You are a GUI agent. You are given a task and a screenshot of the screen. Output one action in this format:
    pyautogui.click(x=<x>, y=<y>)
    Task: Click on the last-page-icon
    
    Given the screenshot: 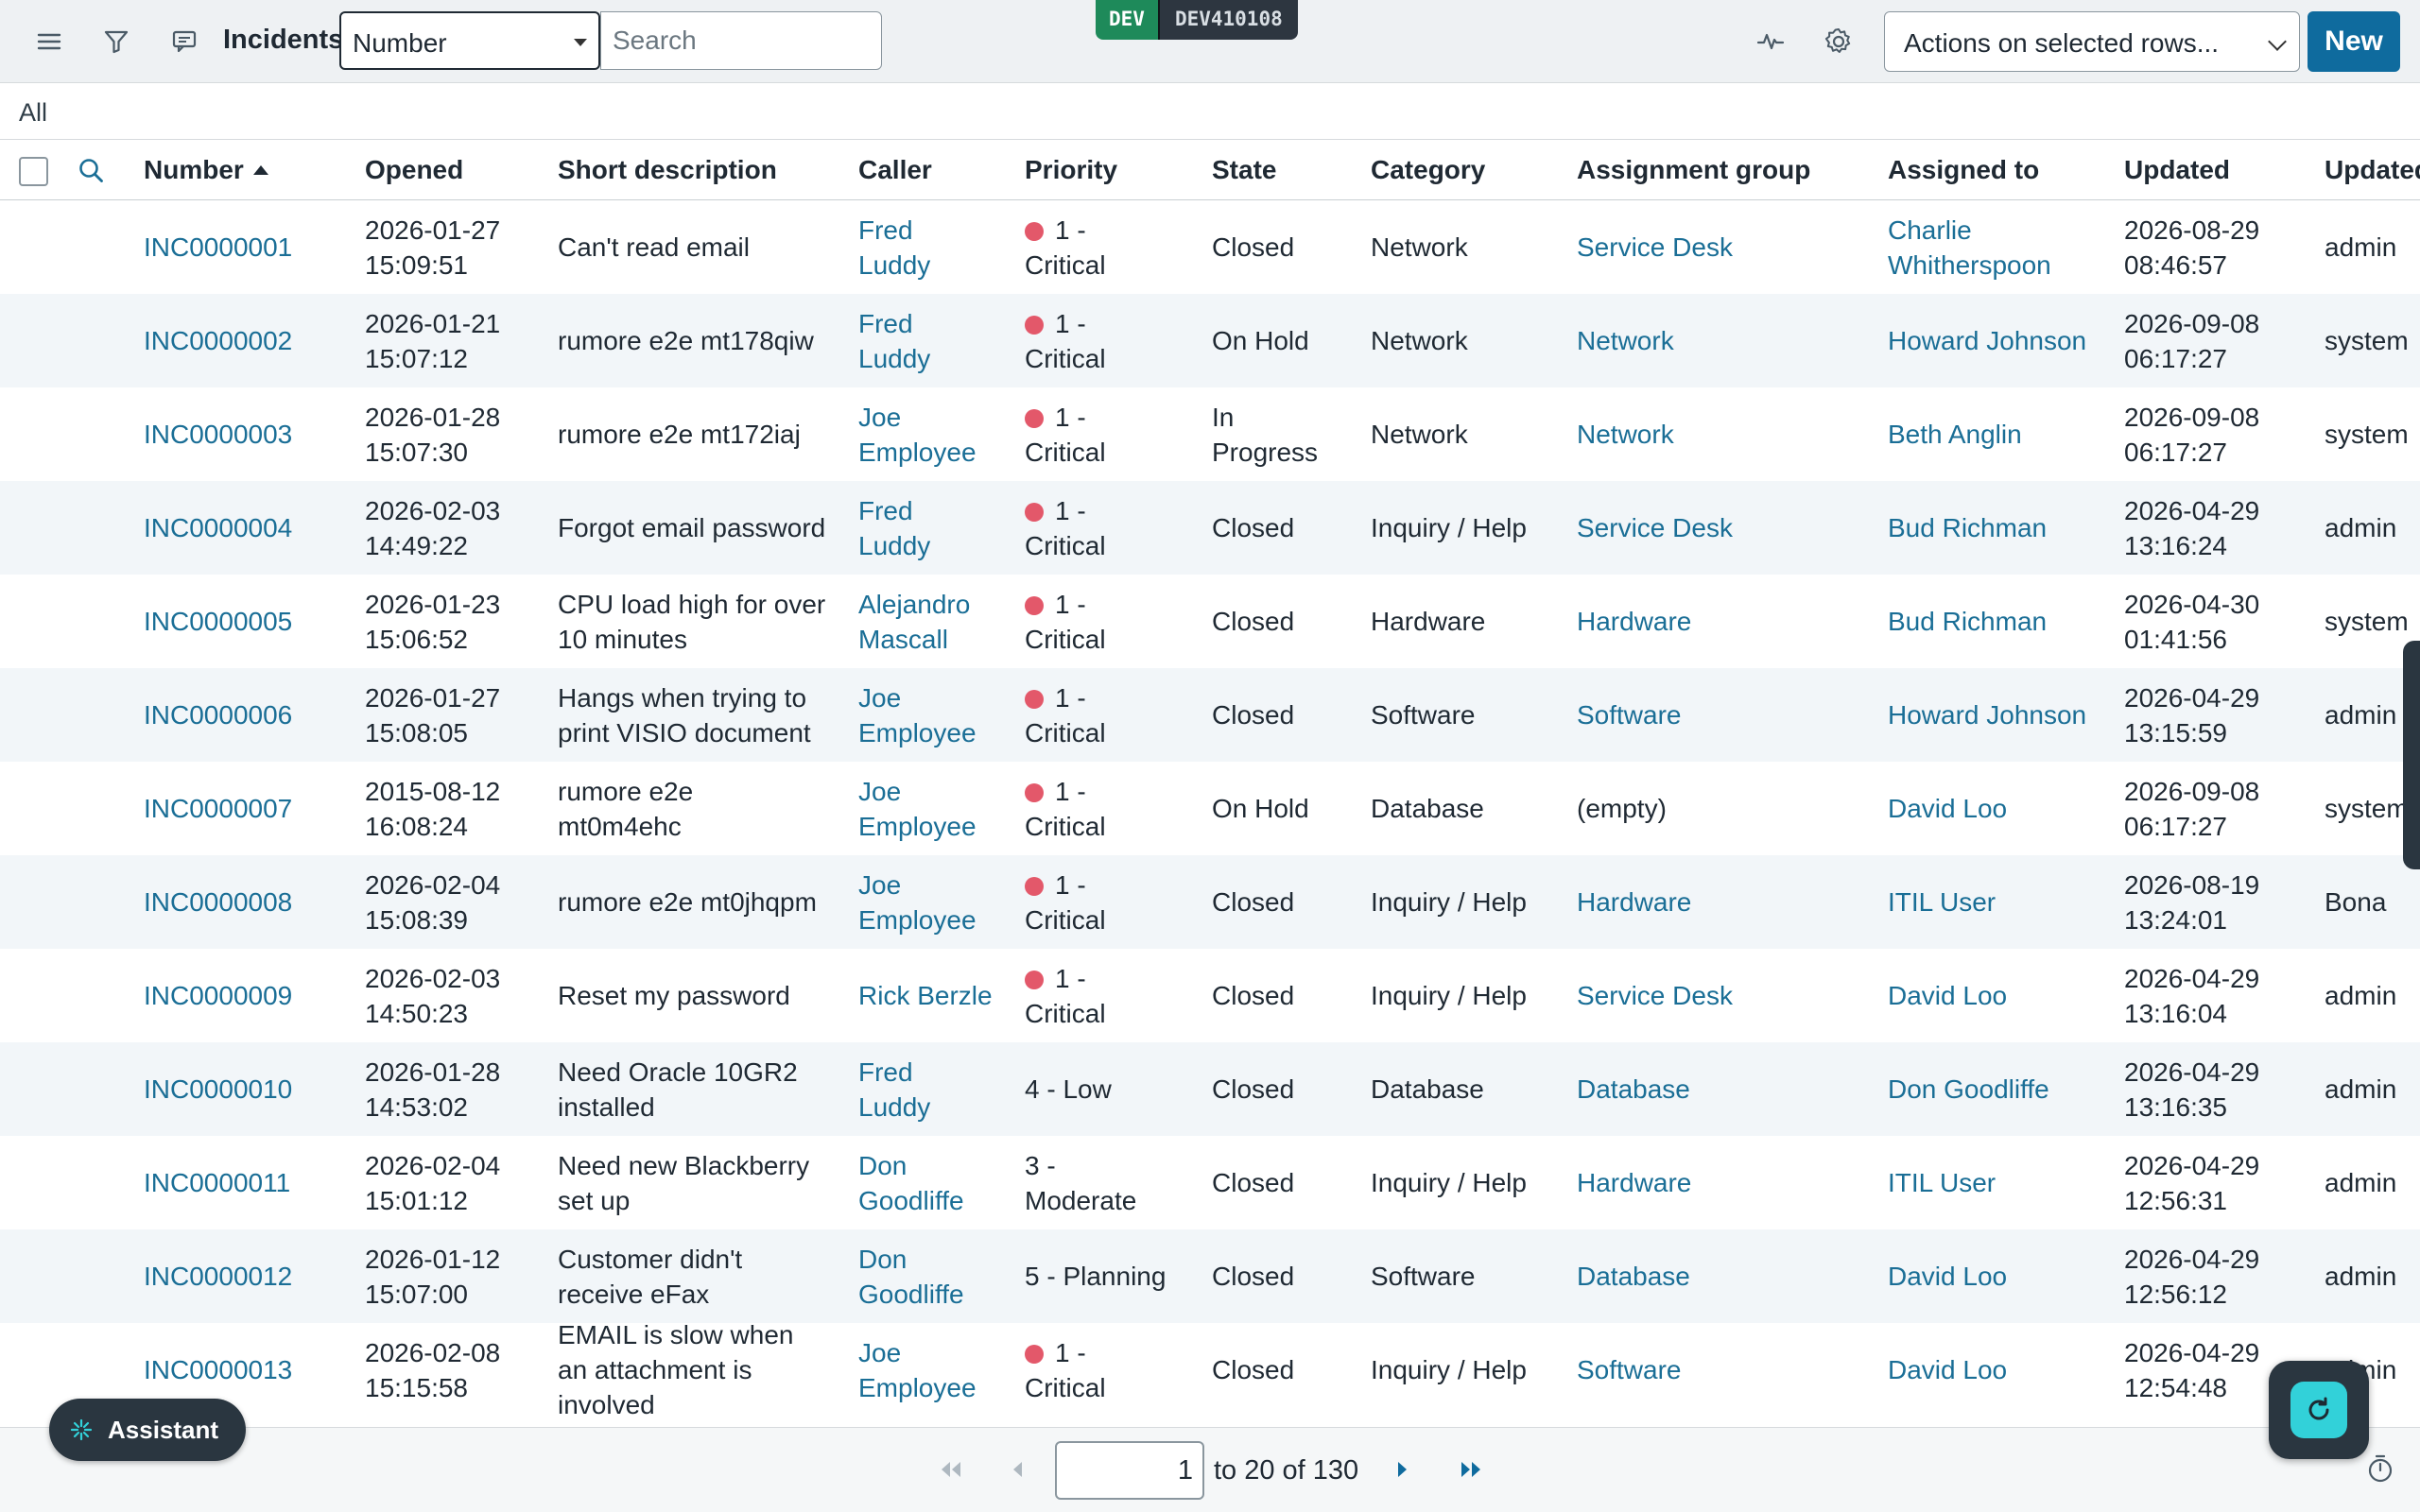 What is the action you would take?
    pyautogui.click(x=1471, y=1469)
    